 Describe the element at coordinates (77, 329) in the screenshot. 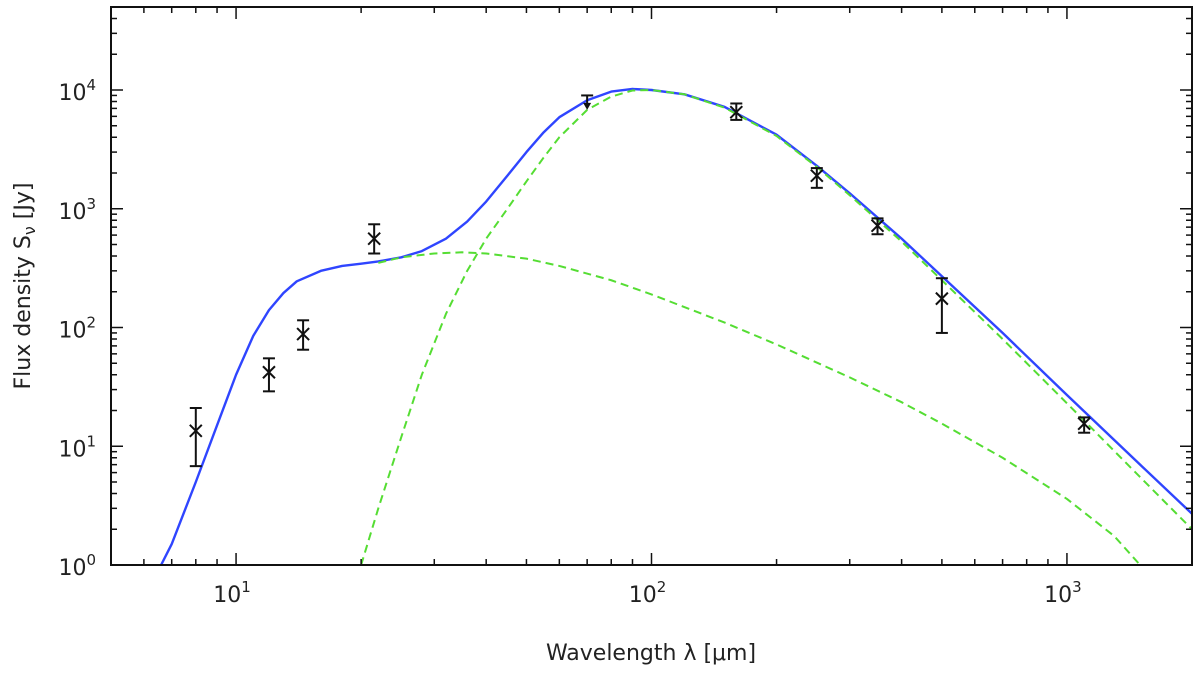

I see `y-tick-label: 10²` at that location.